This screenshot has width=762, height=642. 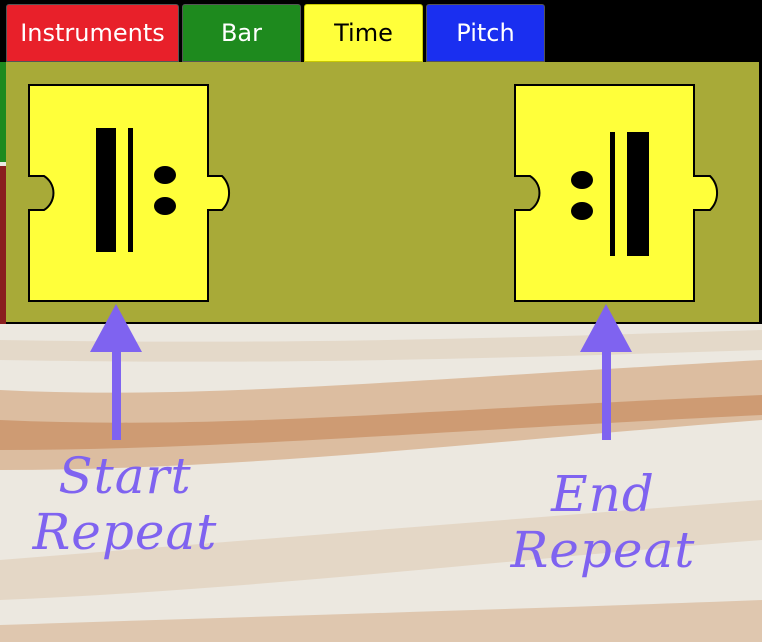 What do you see at coordinates (92, 33) in the screenshot?
I see `tab-instruments: Instruments` at bounding box center [92, 33].